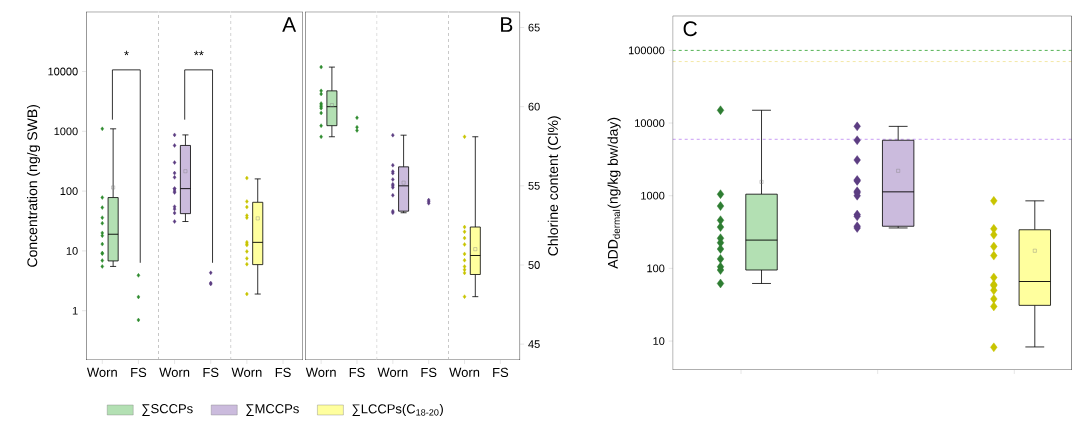  What do you see at coordinates (534, 27) in the screenshot?
I see `y-tick-label: 65` at bounding box center [534, 27].